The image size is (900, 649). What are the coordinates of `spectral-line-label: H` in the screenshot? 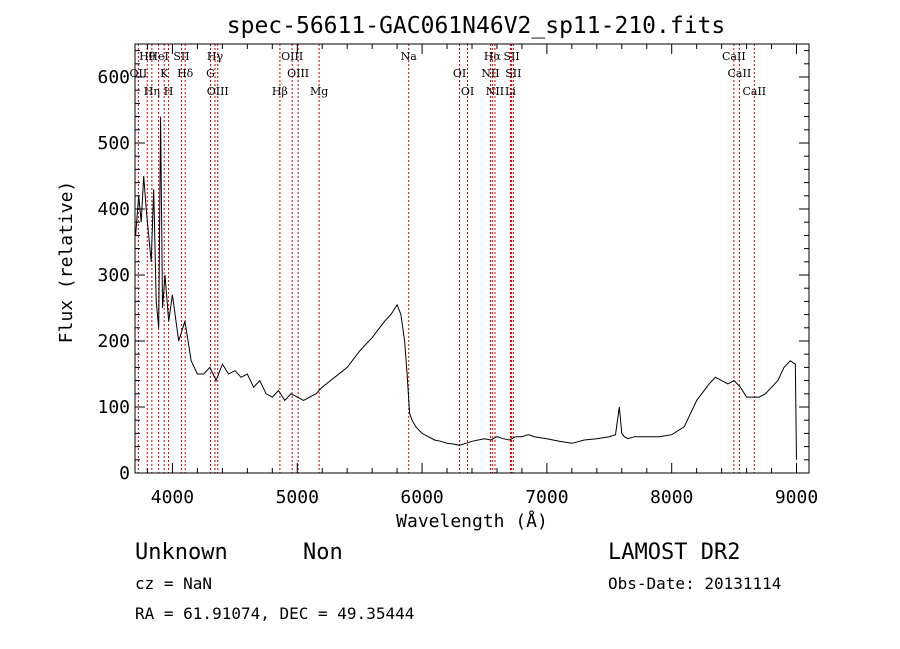 It's located at (169, 91).